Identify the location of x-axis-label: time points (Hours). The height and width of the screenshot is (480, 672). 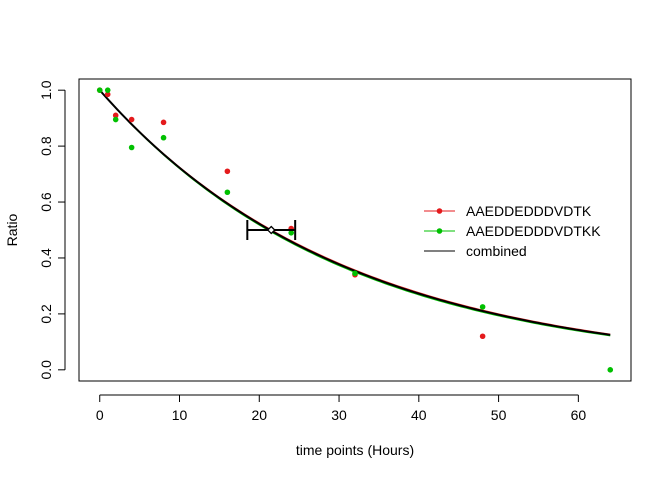
(355, 450).